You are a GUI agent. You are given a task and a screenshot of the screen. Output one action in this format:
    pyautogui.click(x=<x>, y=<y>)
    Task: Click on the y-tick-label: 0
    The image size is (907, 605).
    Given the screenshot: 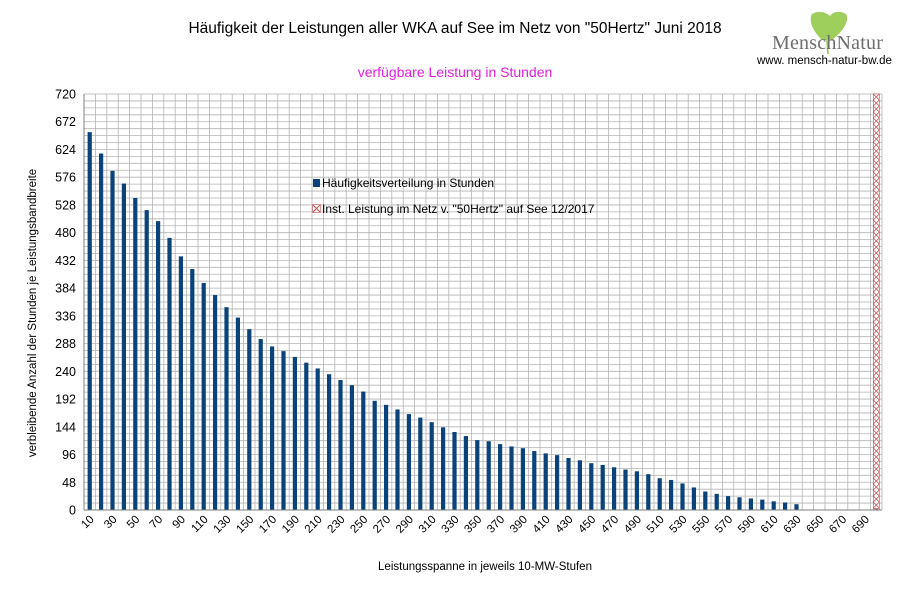 What is the action you would take?
    pyautogui.click(x=72, y=511)
    